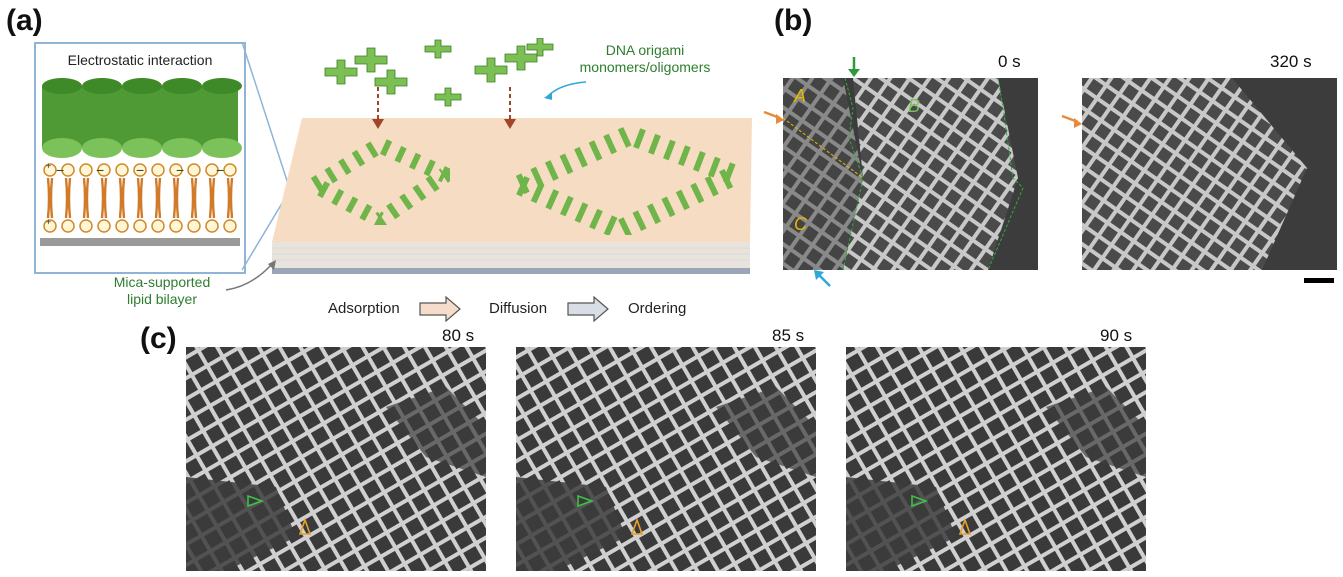 Image resolution: width=1343 pixels, height=577 pixels. What do you see at coordinates (645, 67) in the screenshot?
I see `monomer-label-line2: monomers/oligomers` at bounding box center [645, 67].